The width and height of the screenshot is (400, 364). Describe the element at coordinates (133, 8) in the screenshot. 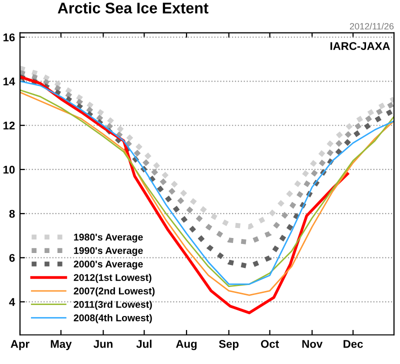

I see `chart-title: Arctic Sea Ice Extent` at that location.